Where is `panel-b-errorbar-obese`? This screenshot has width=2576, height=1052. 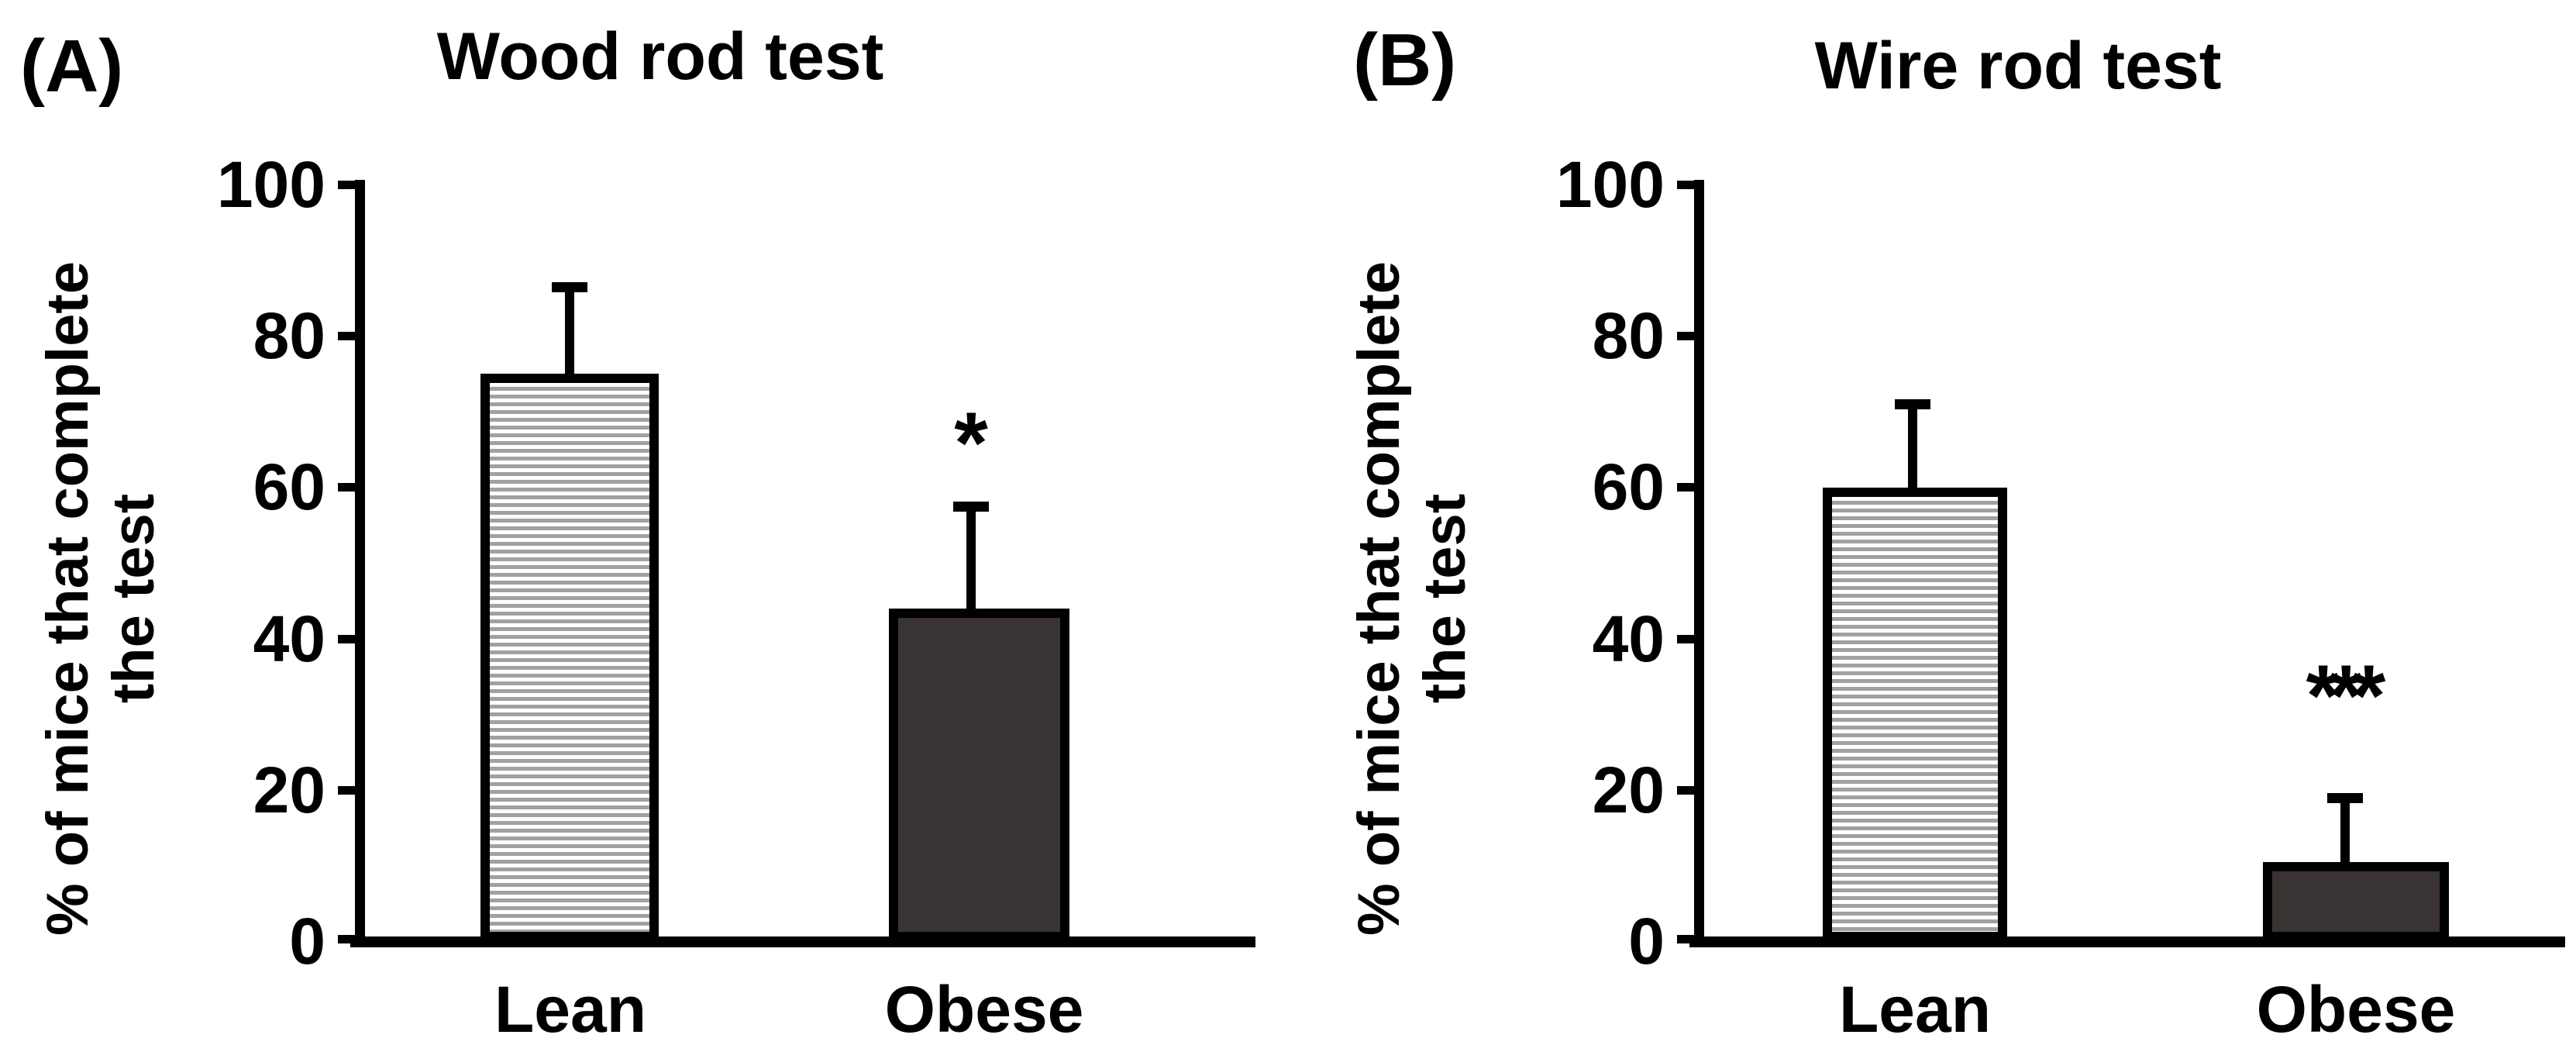
panel-b-errorbar-obese is located at coordinates (2345, 828).